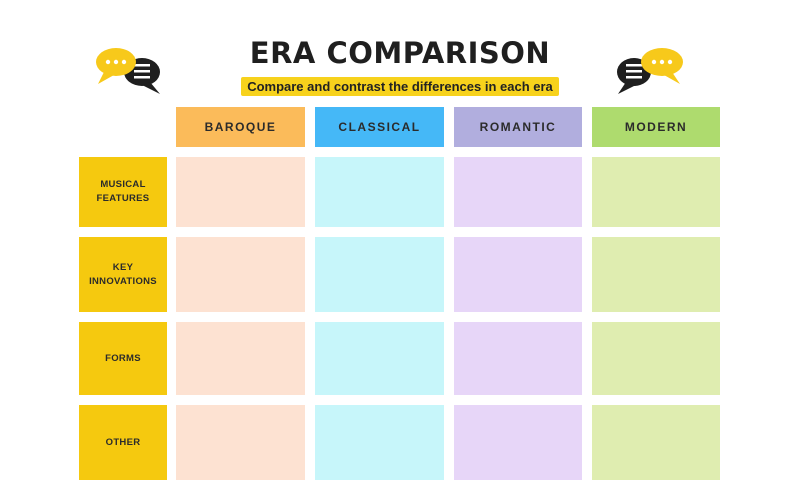 This screenshot has height=500, width=800. Describe the element at coordinates (656, 192) in the screenshot. I see `cell-modern-musical-features` at that location.